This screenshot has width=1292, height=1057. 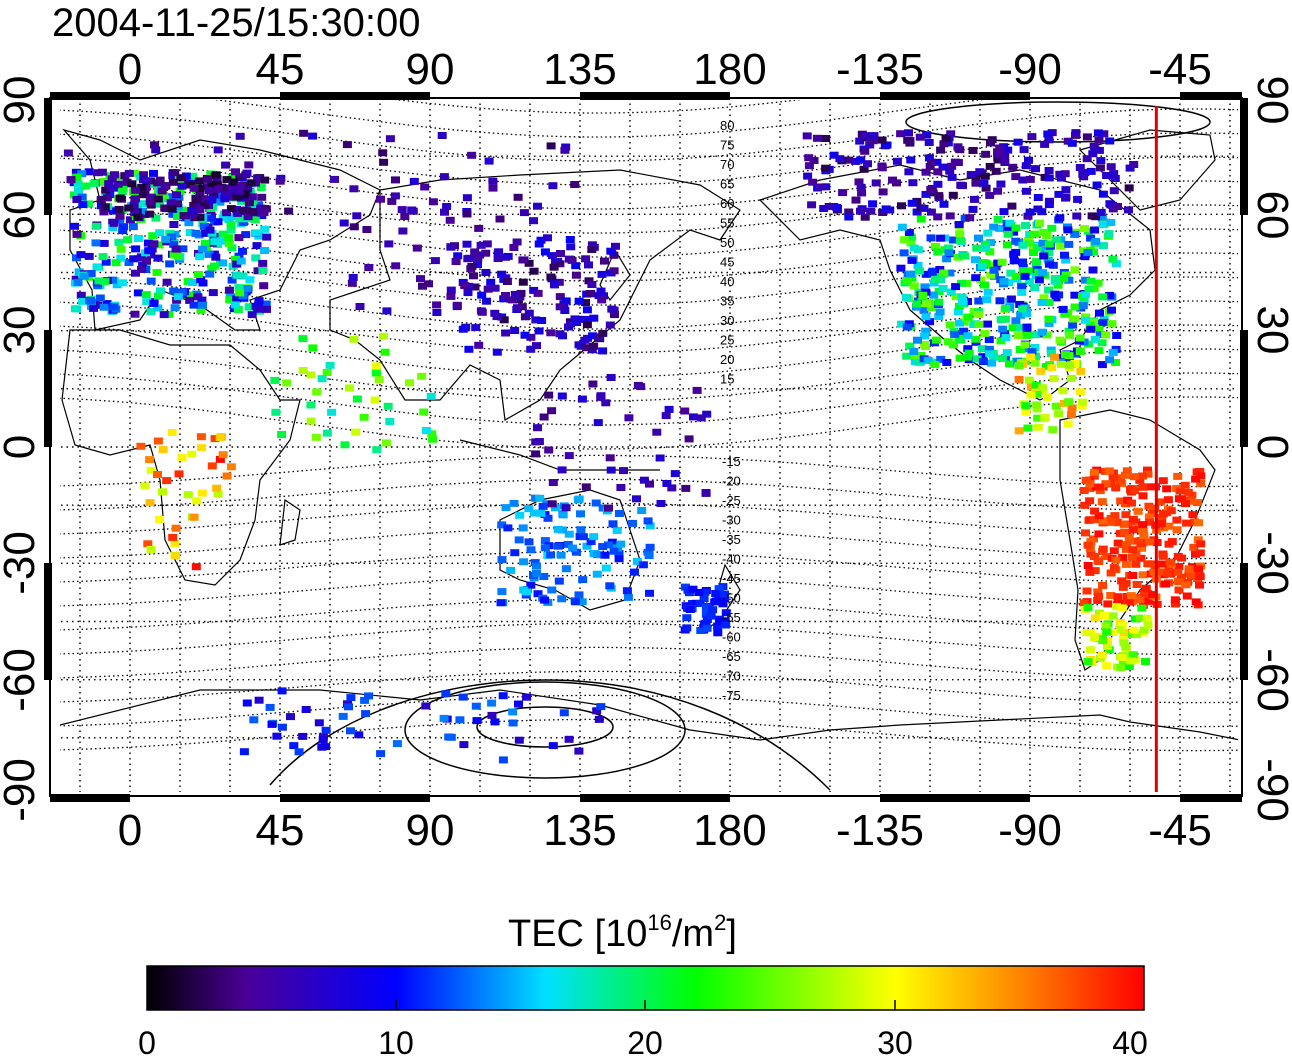 What do you see at coordinates (727, 184) in the screenshot?
I see `contour-label: 65` at bounding box center [727, 184].